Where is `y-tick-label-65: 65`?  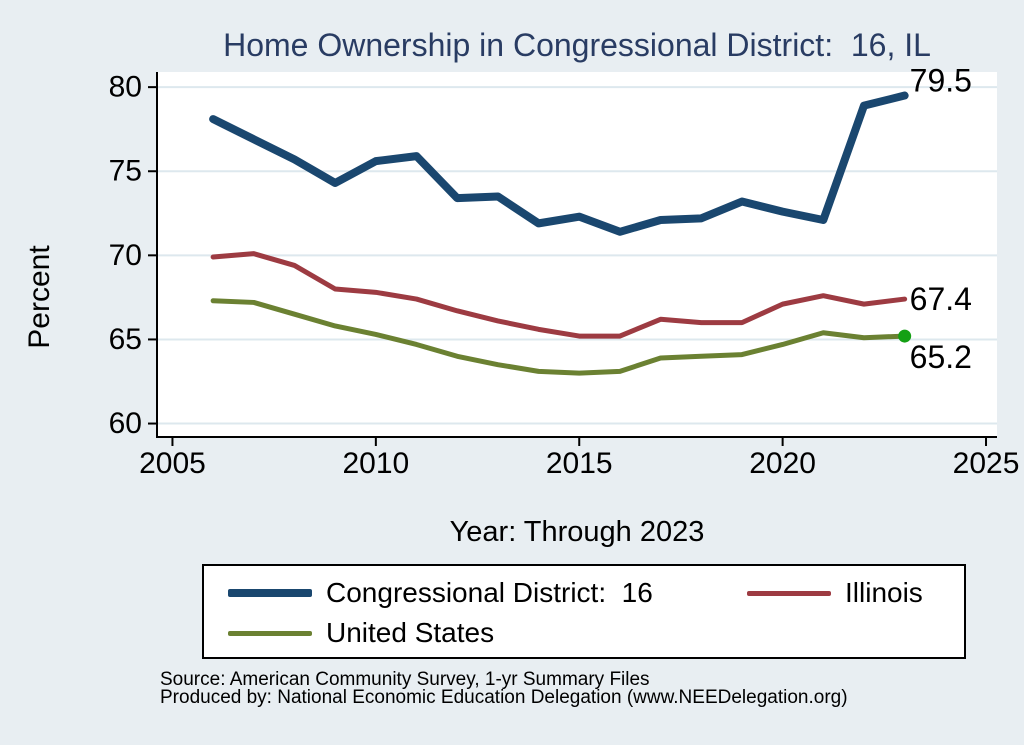
y-tick-label-65: 65 is located at coordinates (125, 339).